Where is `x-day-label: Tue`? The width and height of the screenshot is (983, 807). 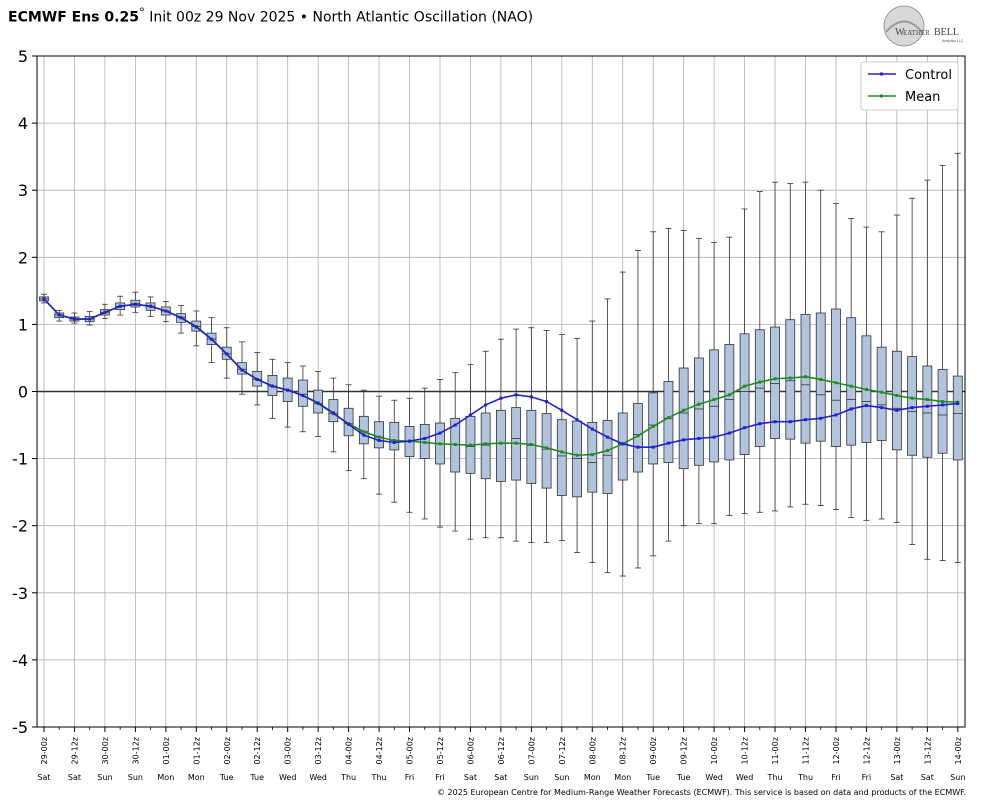
x-day-label: Tue is located at coordinates (652, 777).